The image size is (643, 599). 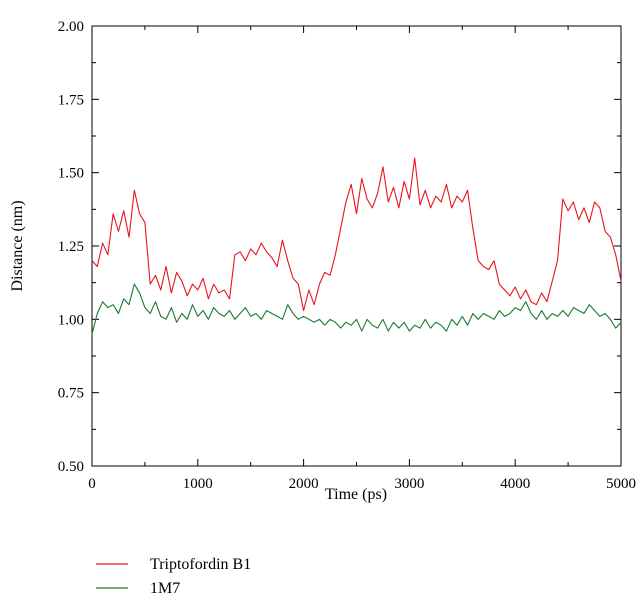 I want to click on y-tick-label: 2.00, so click(x=71, y=27).